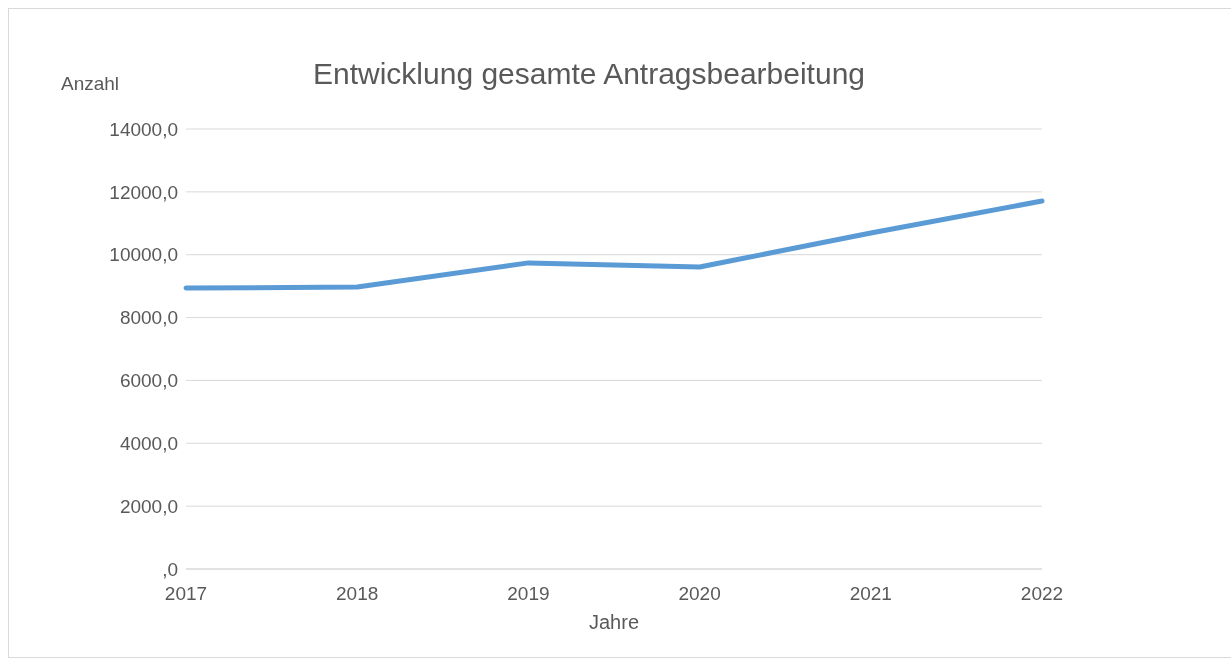 Image resolution: width=1231 pixels, height=664 pixels. What do you see at coordinates (143, 192) in the screenshot?
I see `y-tick-label: 12000,0` at bounding box center [143, 192].